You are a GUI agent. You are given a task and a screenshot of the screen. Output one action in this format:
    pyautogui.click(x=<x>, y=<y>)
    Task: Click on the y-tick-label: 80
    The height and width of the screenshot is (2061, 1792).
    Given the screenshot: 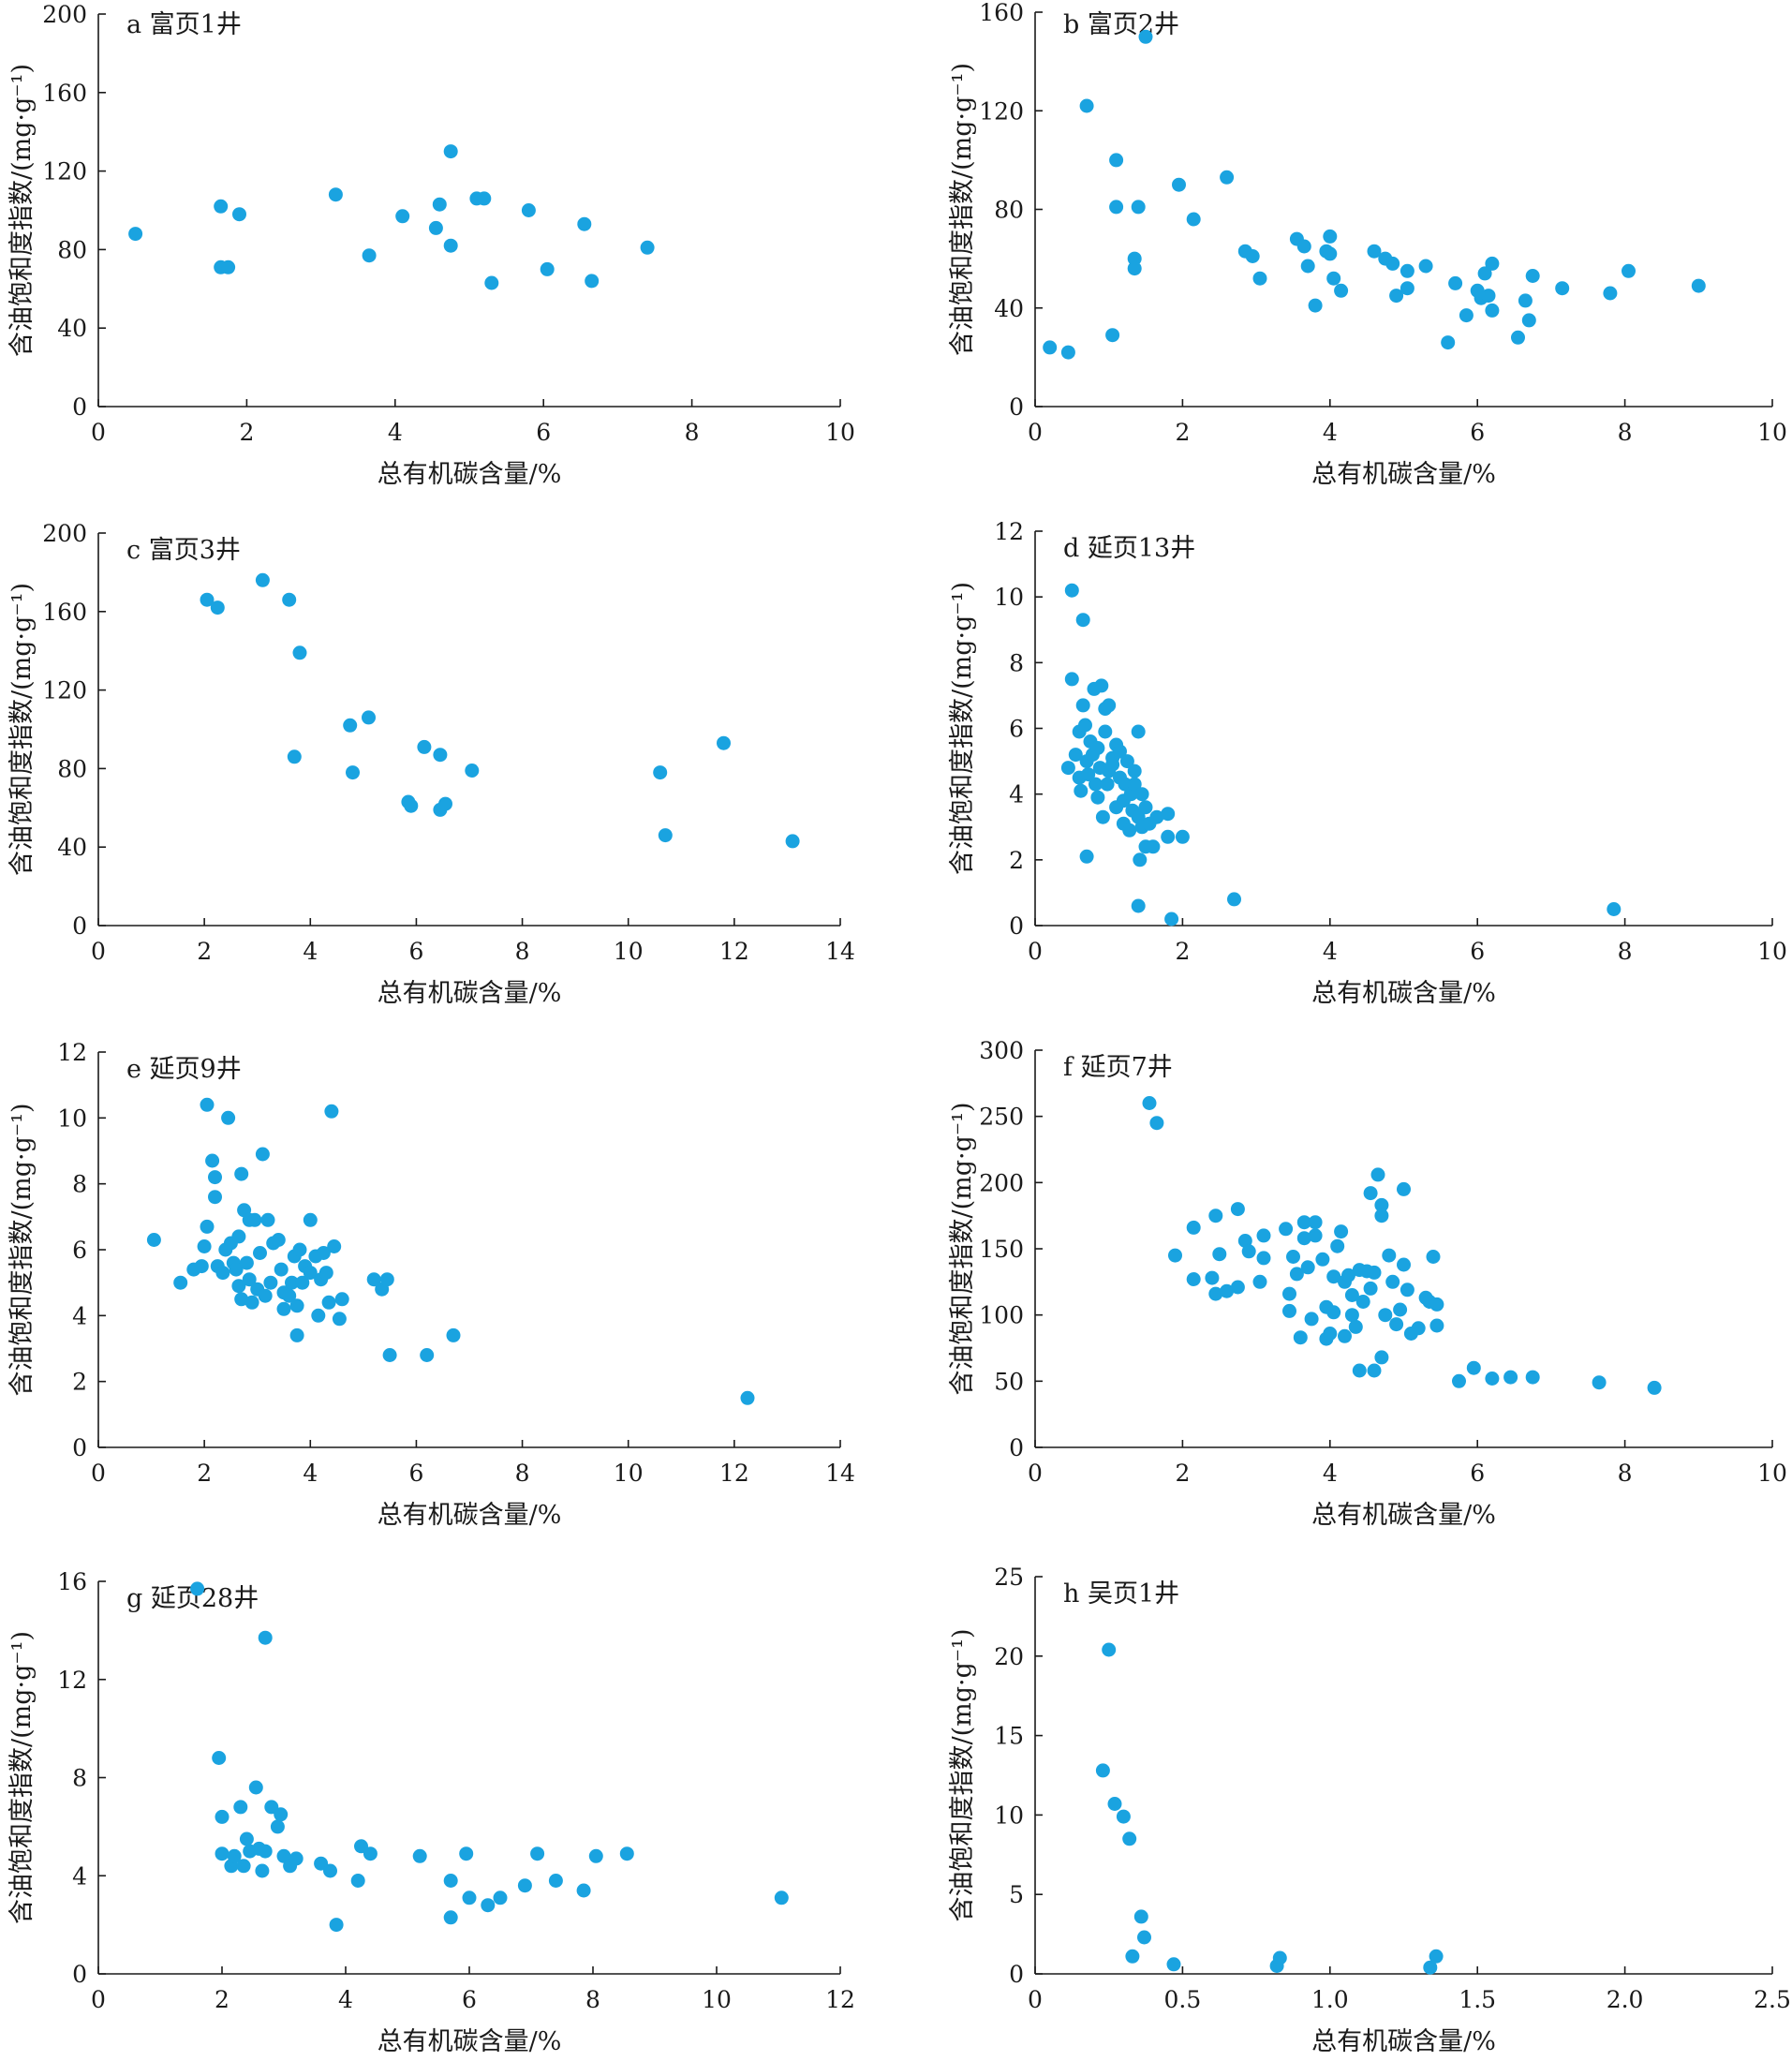 What is the action you would take?
    pyautogui.click(x=72, y=768)
    